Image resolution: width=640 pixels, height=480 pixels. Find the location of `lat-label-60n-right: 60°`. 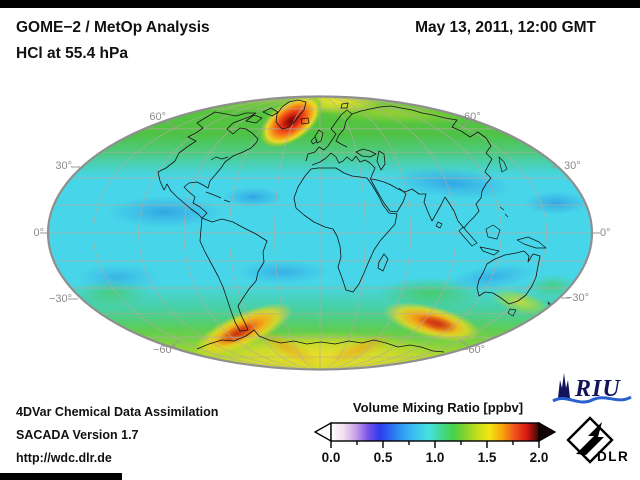

lat-label-60n-right: 60° is located at coordinates (472, 117).